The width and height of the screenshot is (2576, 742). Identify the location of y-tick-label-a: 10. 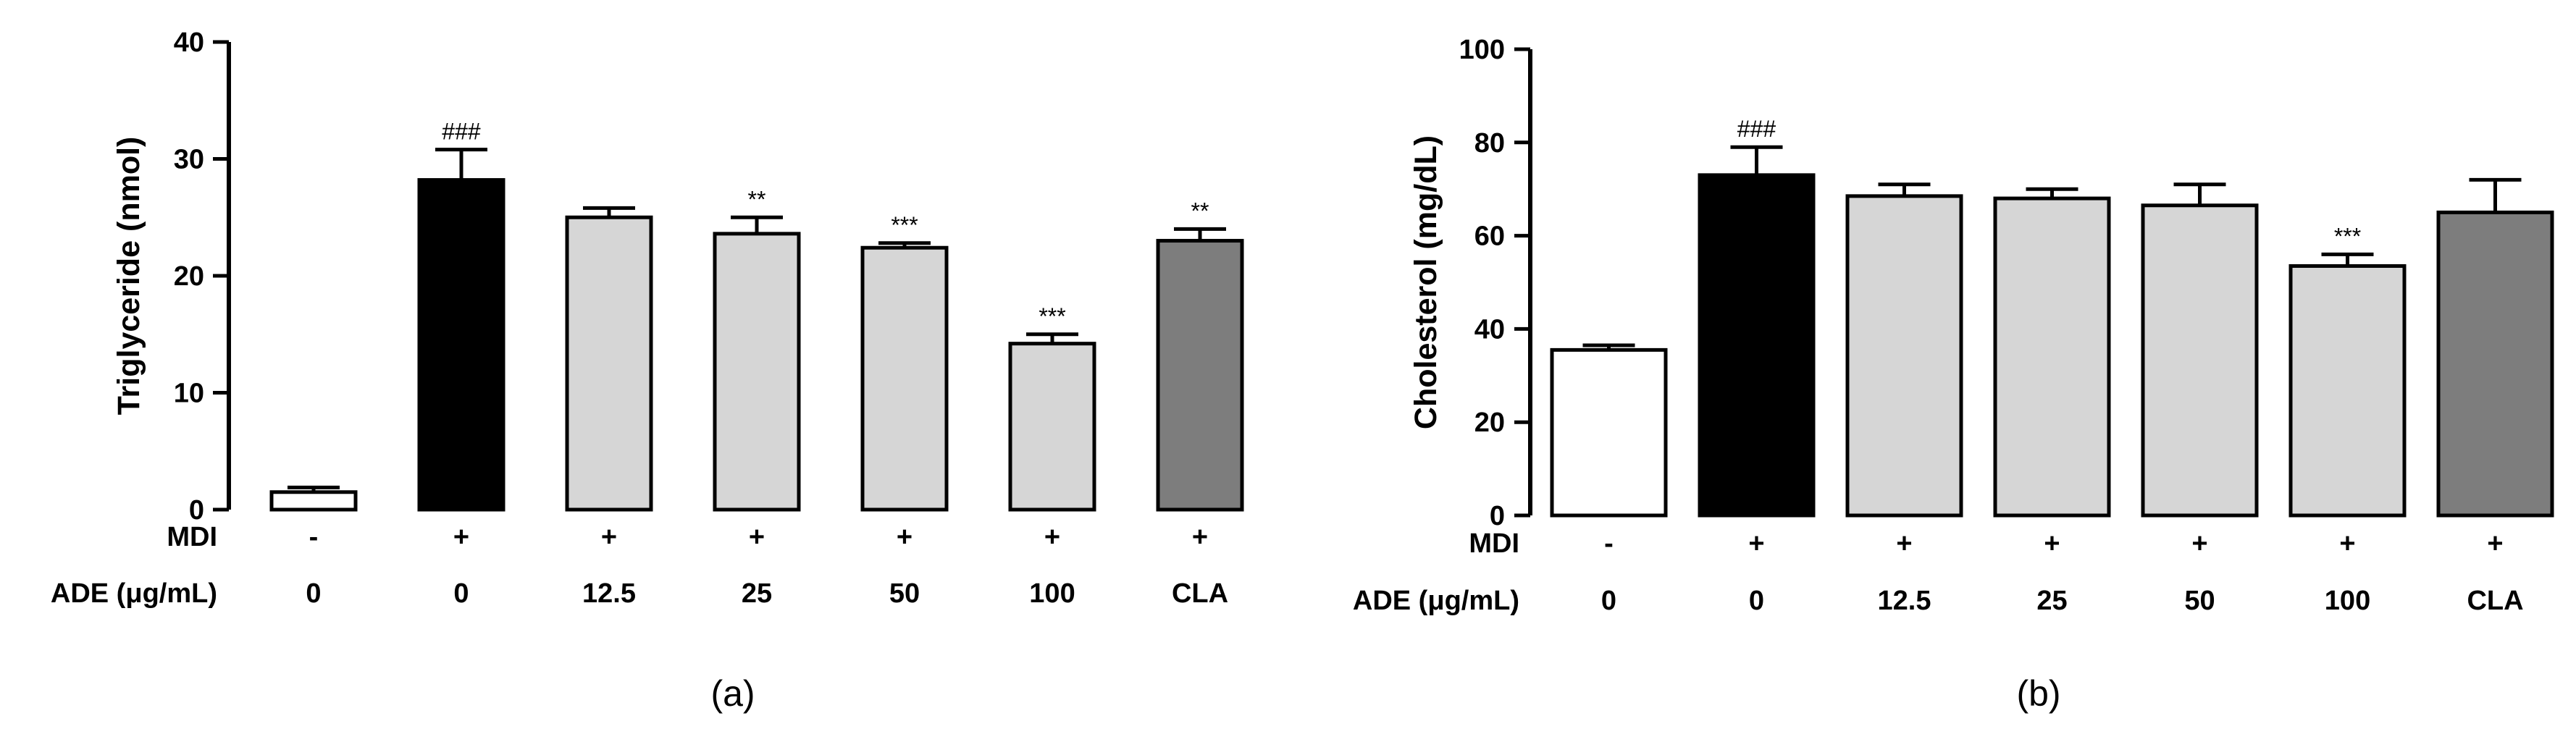
(189, 394).